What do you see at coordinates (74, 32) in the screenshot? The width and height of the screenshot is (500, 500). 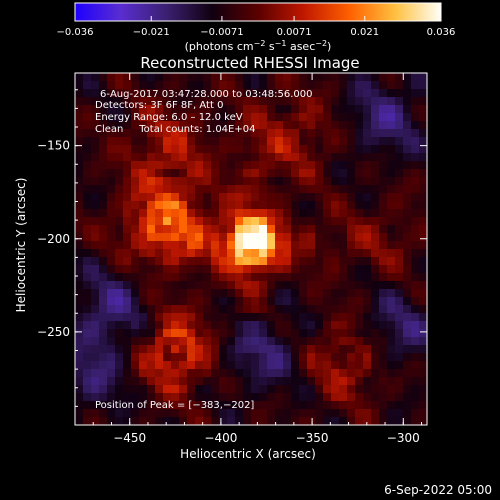 I see `colorbar-tick-label: −0.036` at bounding box center [74, 32].